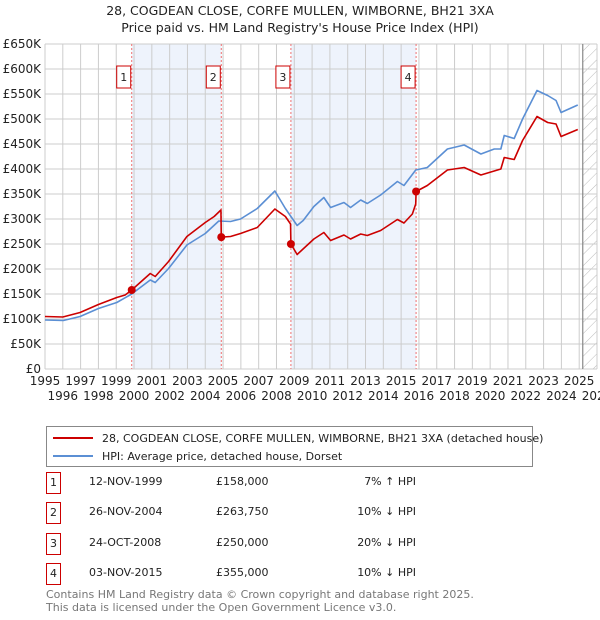  What do you see at coordinates (126, 481) in the screenshot?
I see `sale-date: 12-NOV-1999` at bounding box center [126, 481].